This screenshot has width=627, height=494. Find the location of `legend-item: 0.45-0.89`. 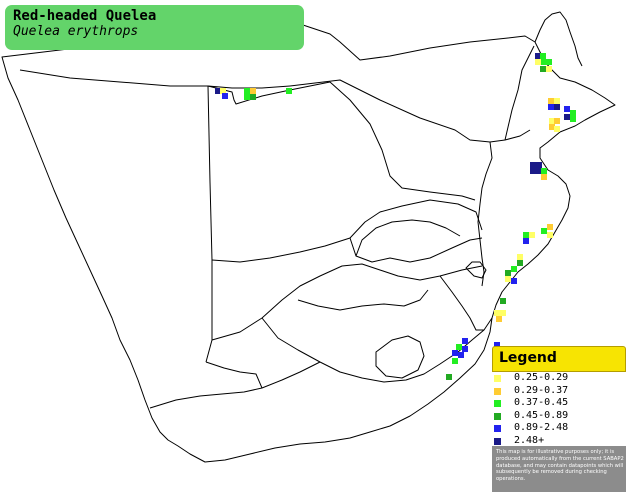

legend-item: 0.45-0.89 is located at coordinates (559, 416).